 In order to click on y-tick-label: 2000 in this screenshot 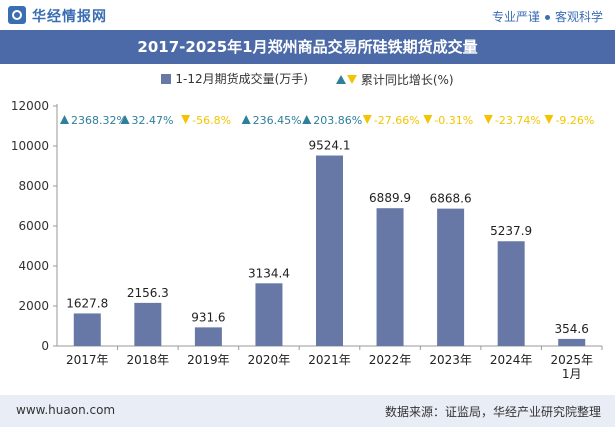, I will do `click(33, 306)`.